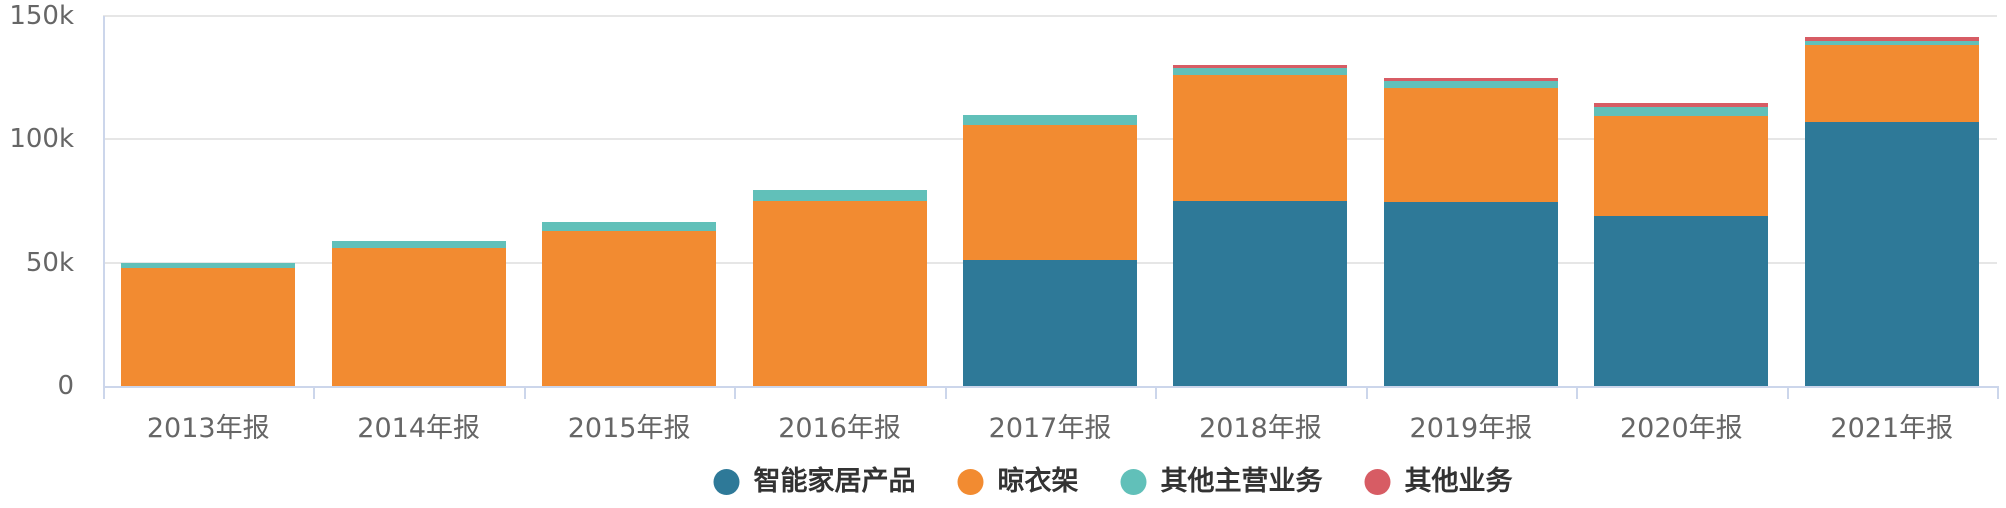 This screenshot has width=2006, height=508. I want to click on bar-2018-segment-other-main-business, so click(1260, 71).